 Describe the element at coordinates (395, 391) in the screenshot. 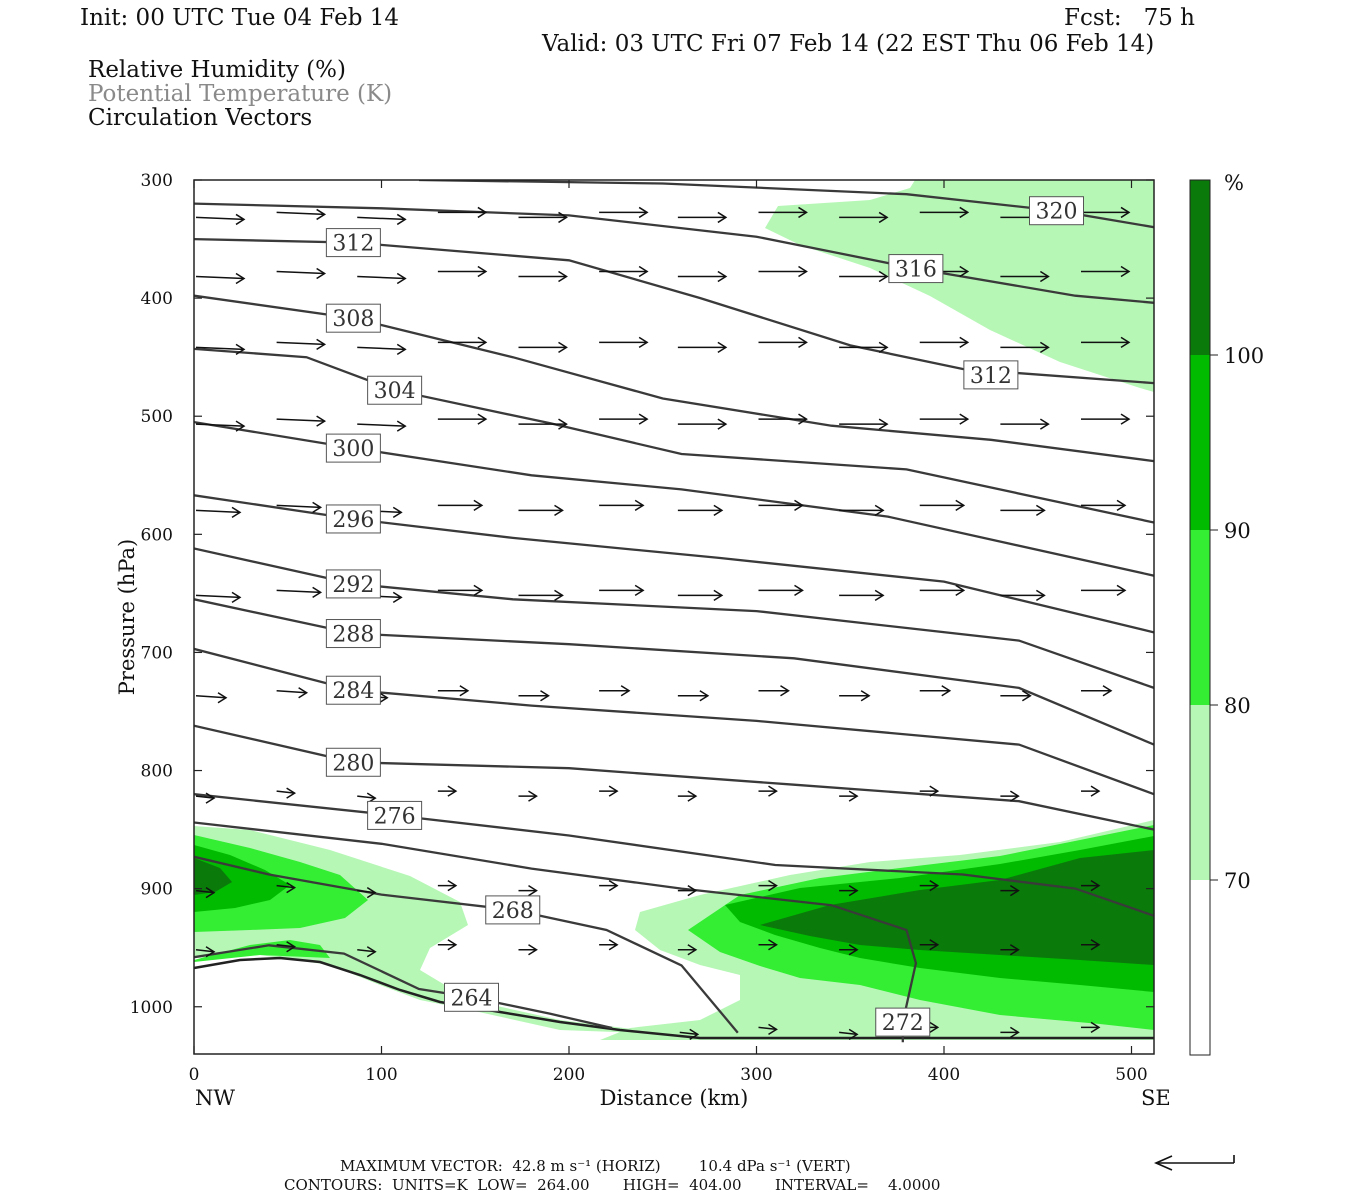

I see `svg-text: 304` at that location.